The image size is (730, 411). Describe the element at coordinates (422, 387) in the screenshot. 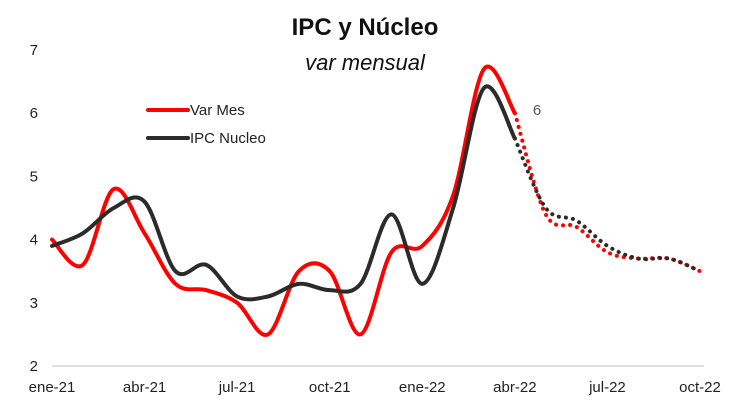

I see `x-tick-label: ene-22` at that location.